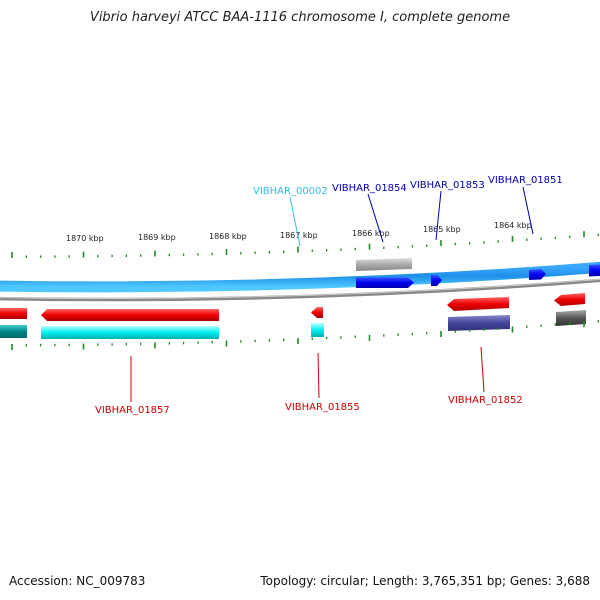 The height and width of the screenshot is (600, 600). I want to click on scale-label-1869: 1869 kbp, so click(157, 237).